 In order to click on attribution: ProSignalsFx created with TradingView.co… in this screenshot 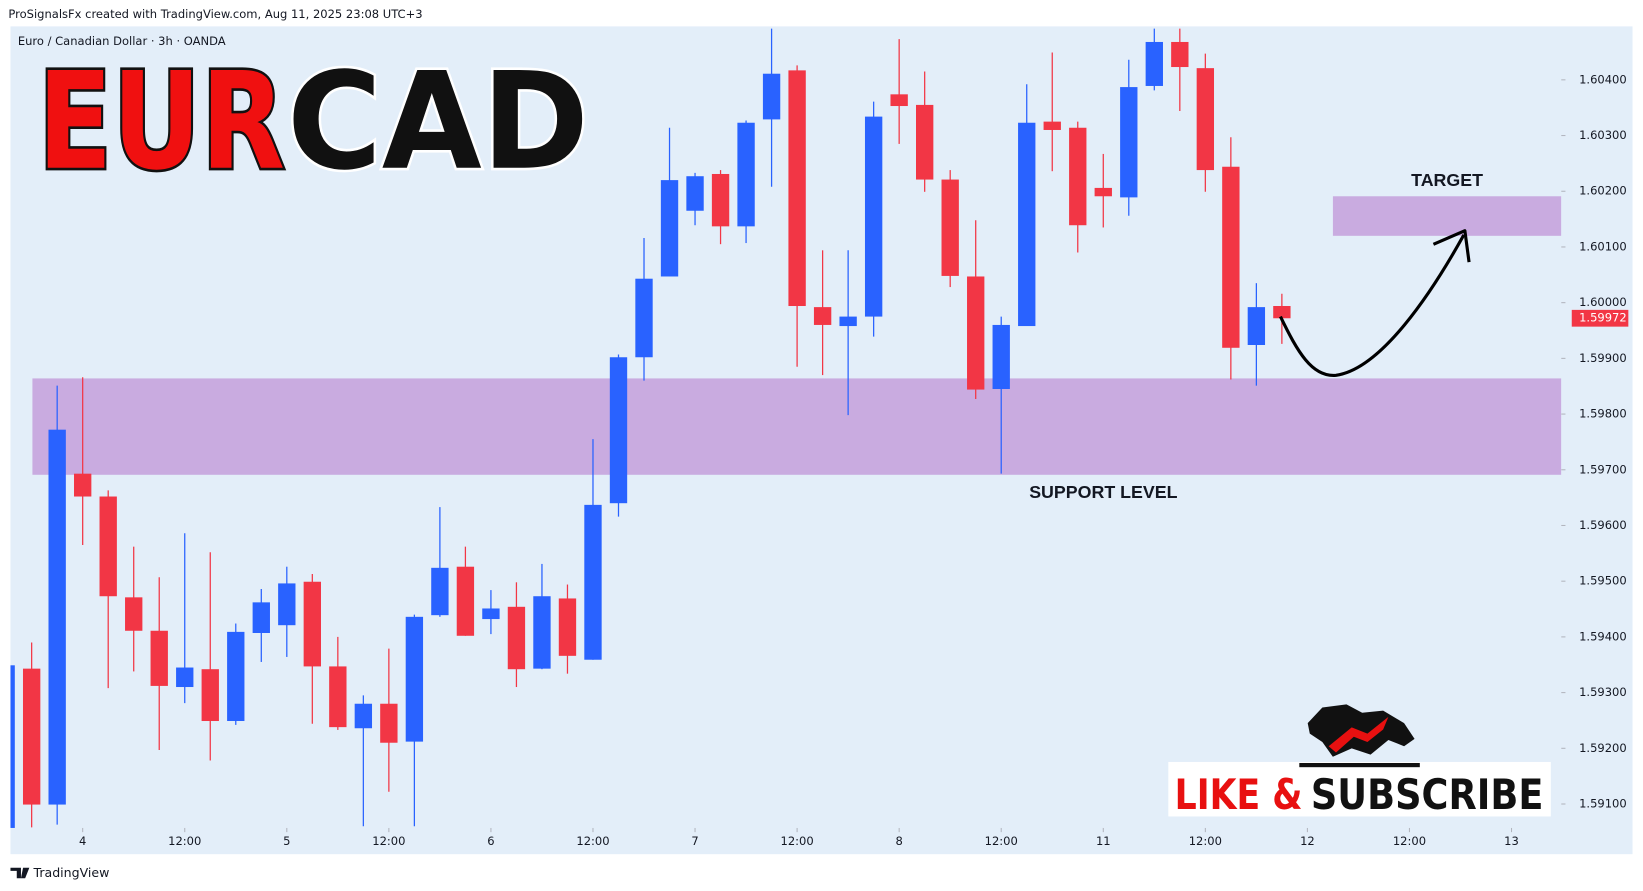, I will do `click(215, 14)`.